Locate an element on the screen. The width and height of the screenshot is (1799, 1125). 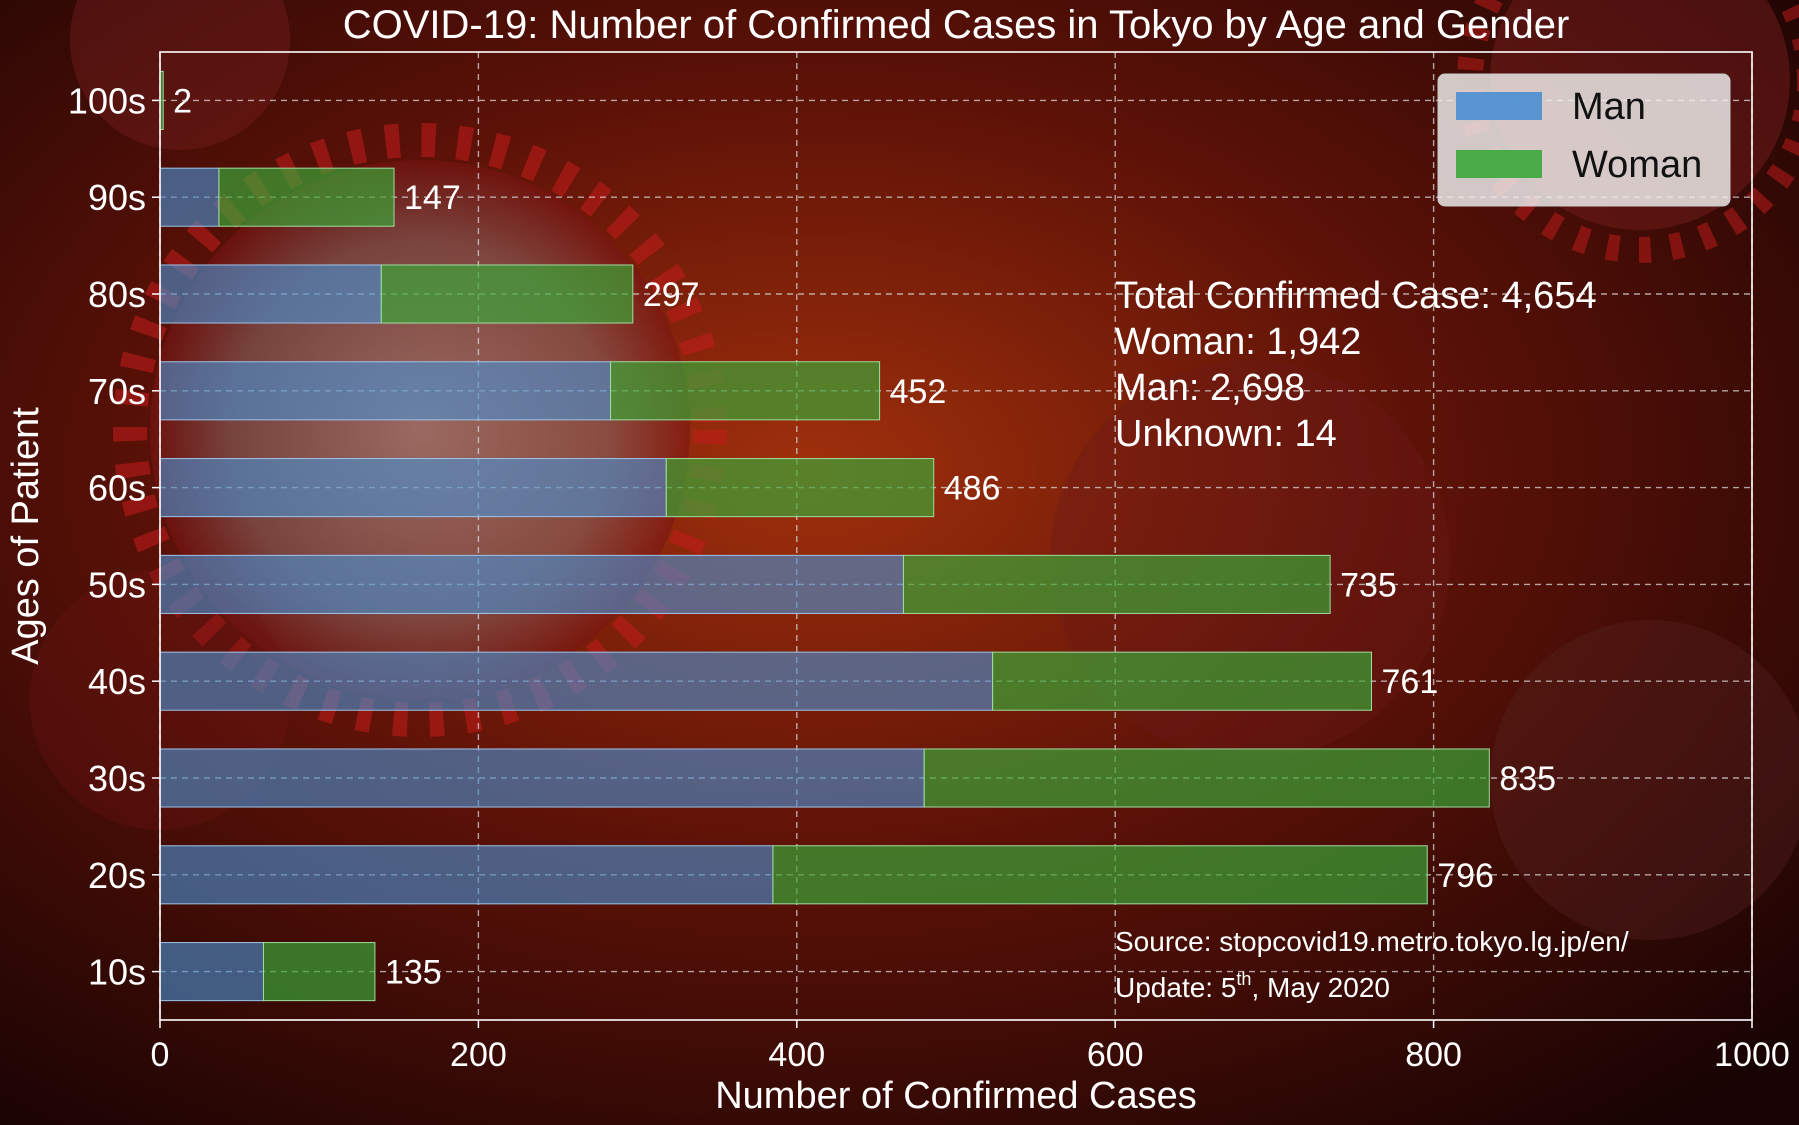
update-annotation: Update: 5th, May 2020 is located at coordinates (1252, 986).